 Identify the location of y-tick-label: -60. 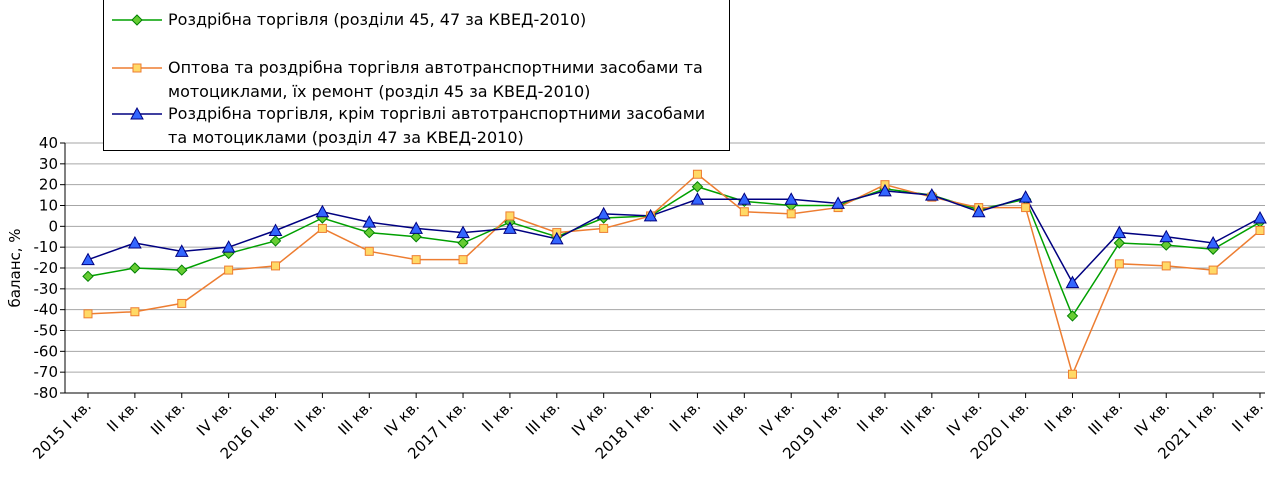
(46, 351).